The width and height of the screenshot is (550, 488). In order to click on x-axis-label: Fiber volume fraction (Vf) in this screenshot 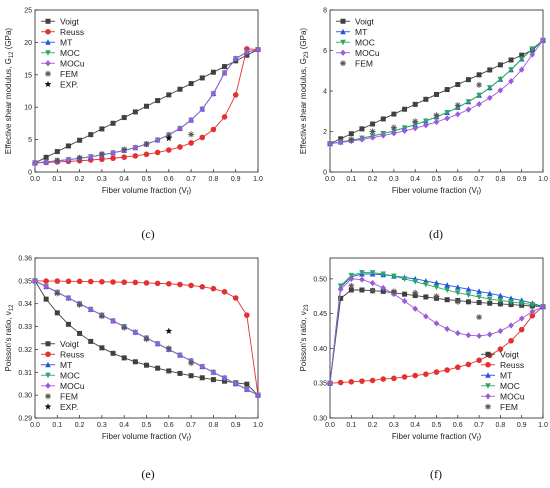, I will do `click(437, 437)`.